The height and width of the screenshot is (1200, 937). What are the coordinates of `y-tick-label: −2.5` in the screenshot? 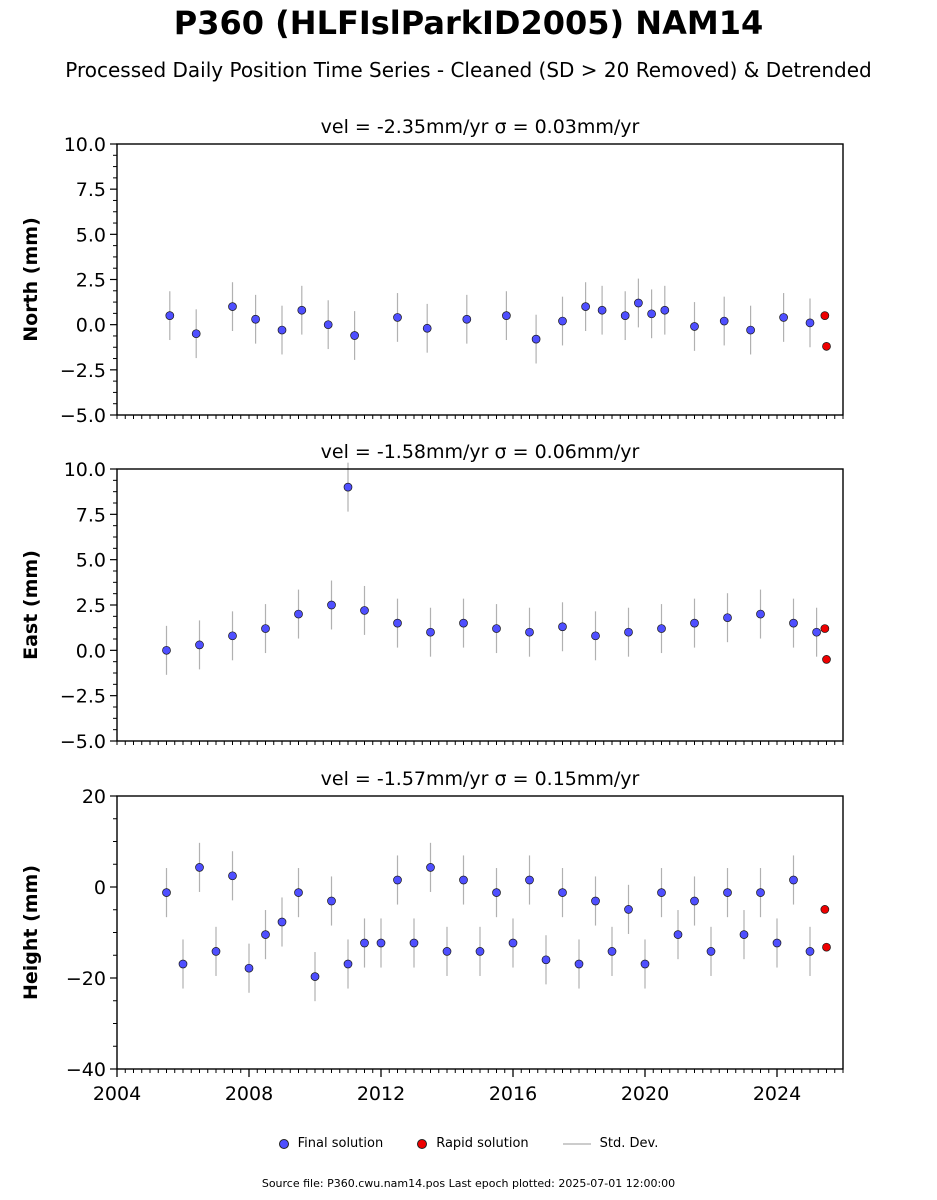 It's located at (83, 371).